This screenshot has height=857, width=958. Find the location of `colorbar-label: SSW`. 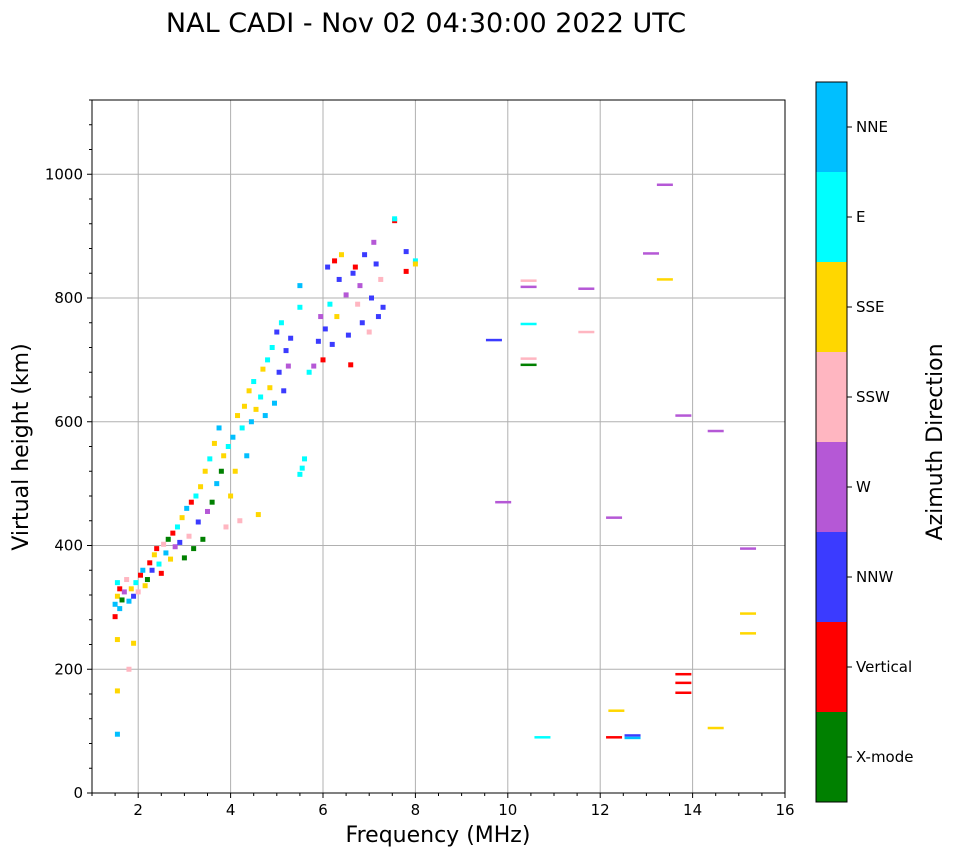

colorbar-label: SSW is located at coordinates (873, 397).